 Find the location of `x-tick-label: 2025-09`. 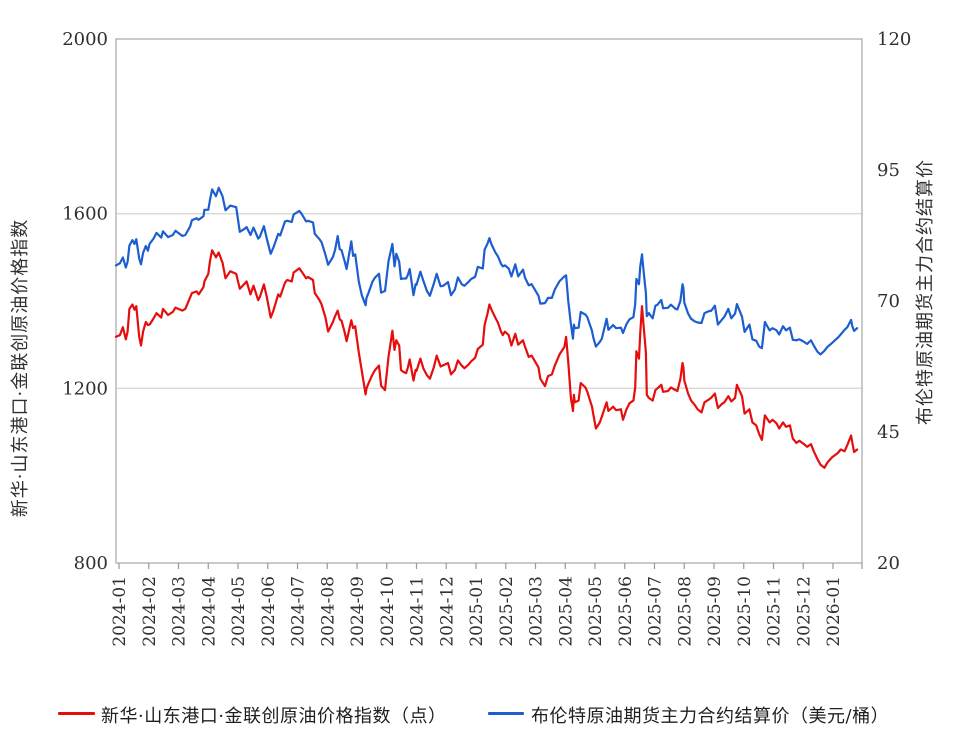

x-tick-label: 2025-09 is located at coordinates (715, 611).